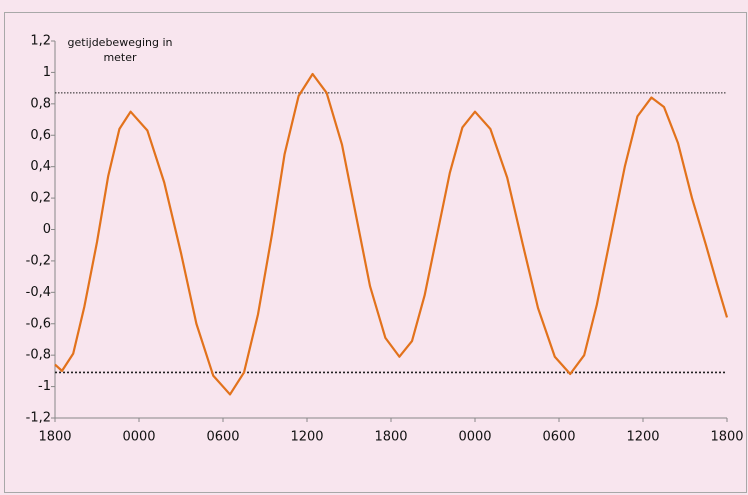 The width and height of the screenshot is (748, 495). Describe the element at coordinates (40, 166) in the screenshot. I see `y-tick-label: 0,4` at that location.